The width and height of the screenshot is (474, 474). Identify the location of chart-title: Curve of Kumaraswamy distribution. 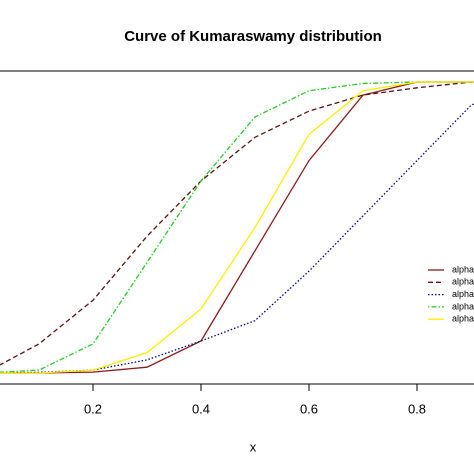
(253, 36).